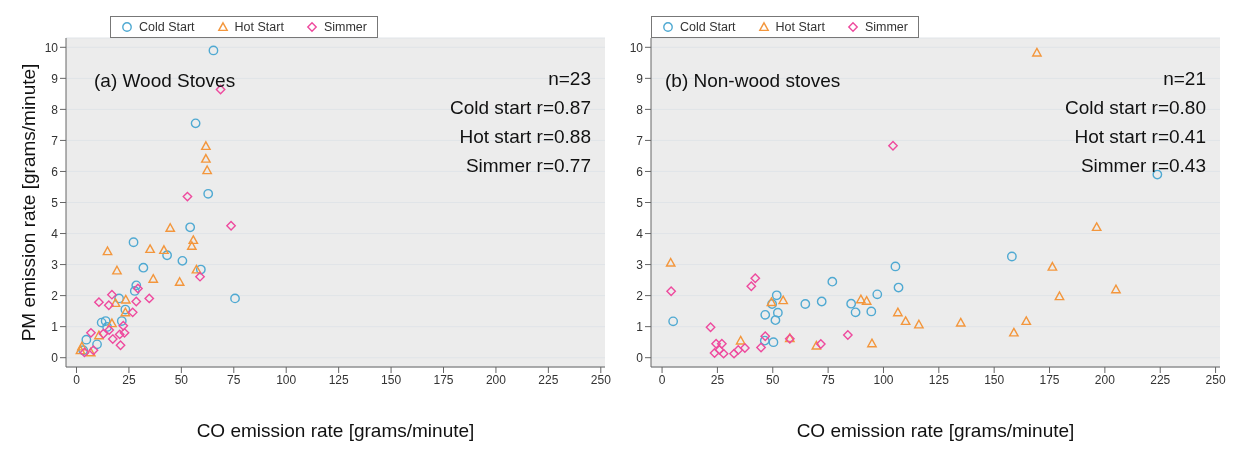  I want to click on y-tick-label: 7, so click(640, 140).